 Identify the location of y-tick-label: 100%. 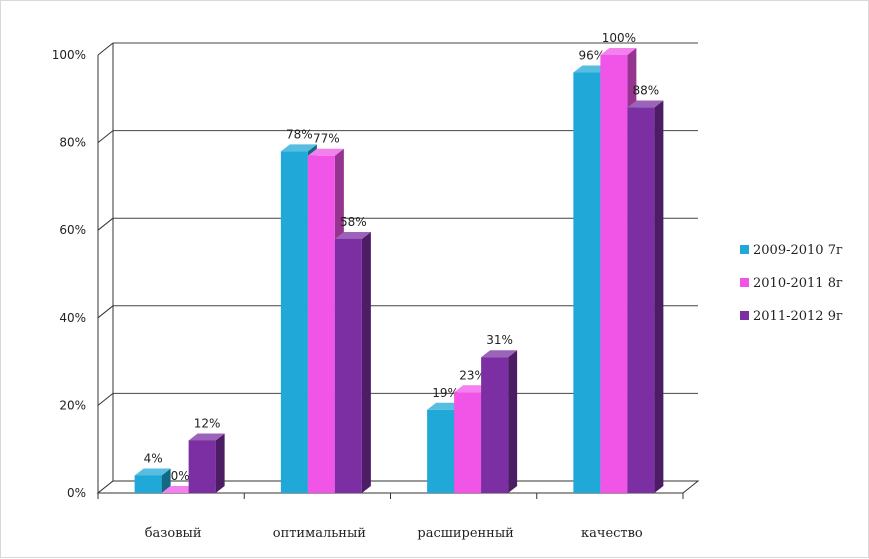
(69, 55).